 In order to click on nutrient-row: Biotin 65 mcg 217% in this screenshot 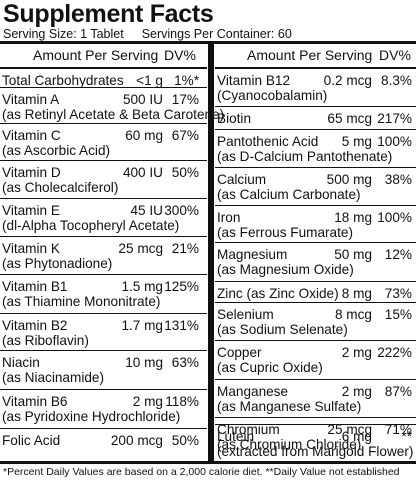, I will do `click(315, 118)`.